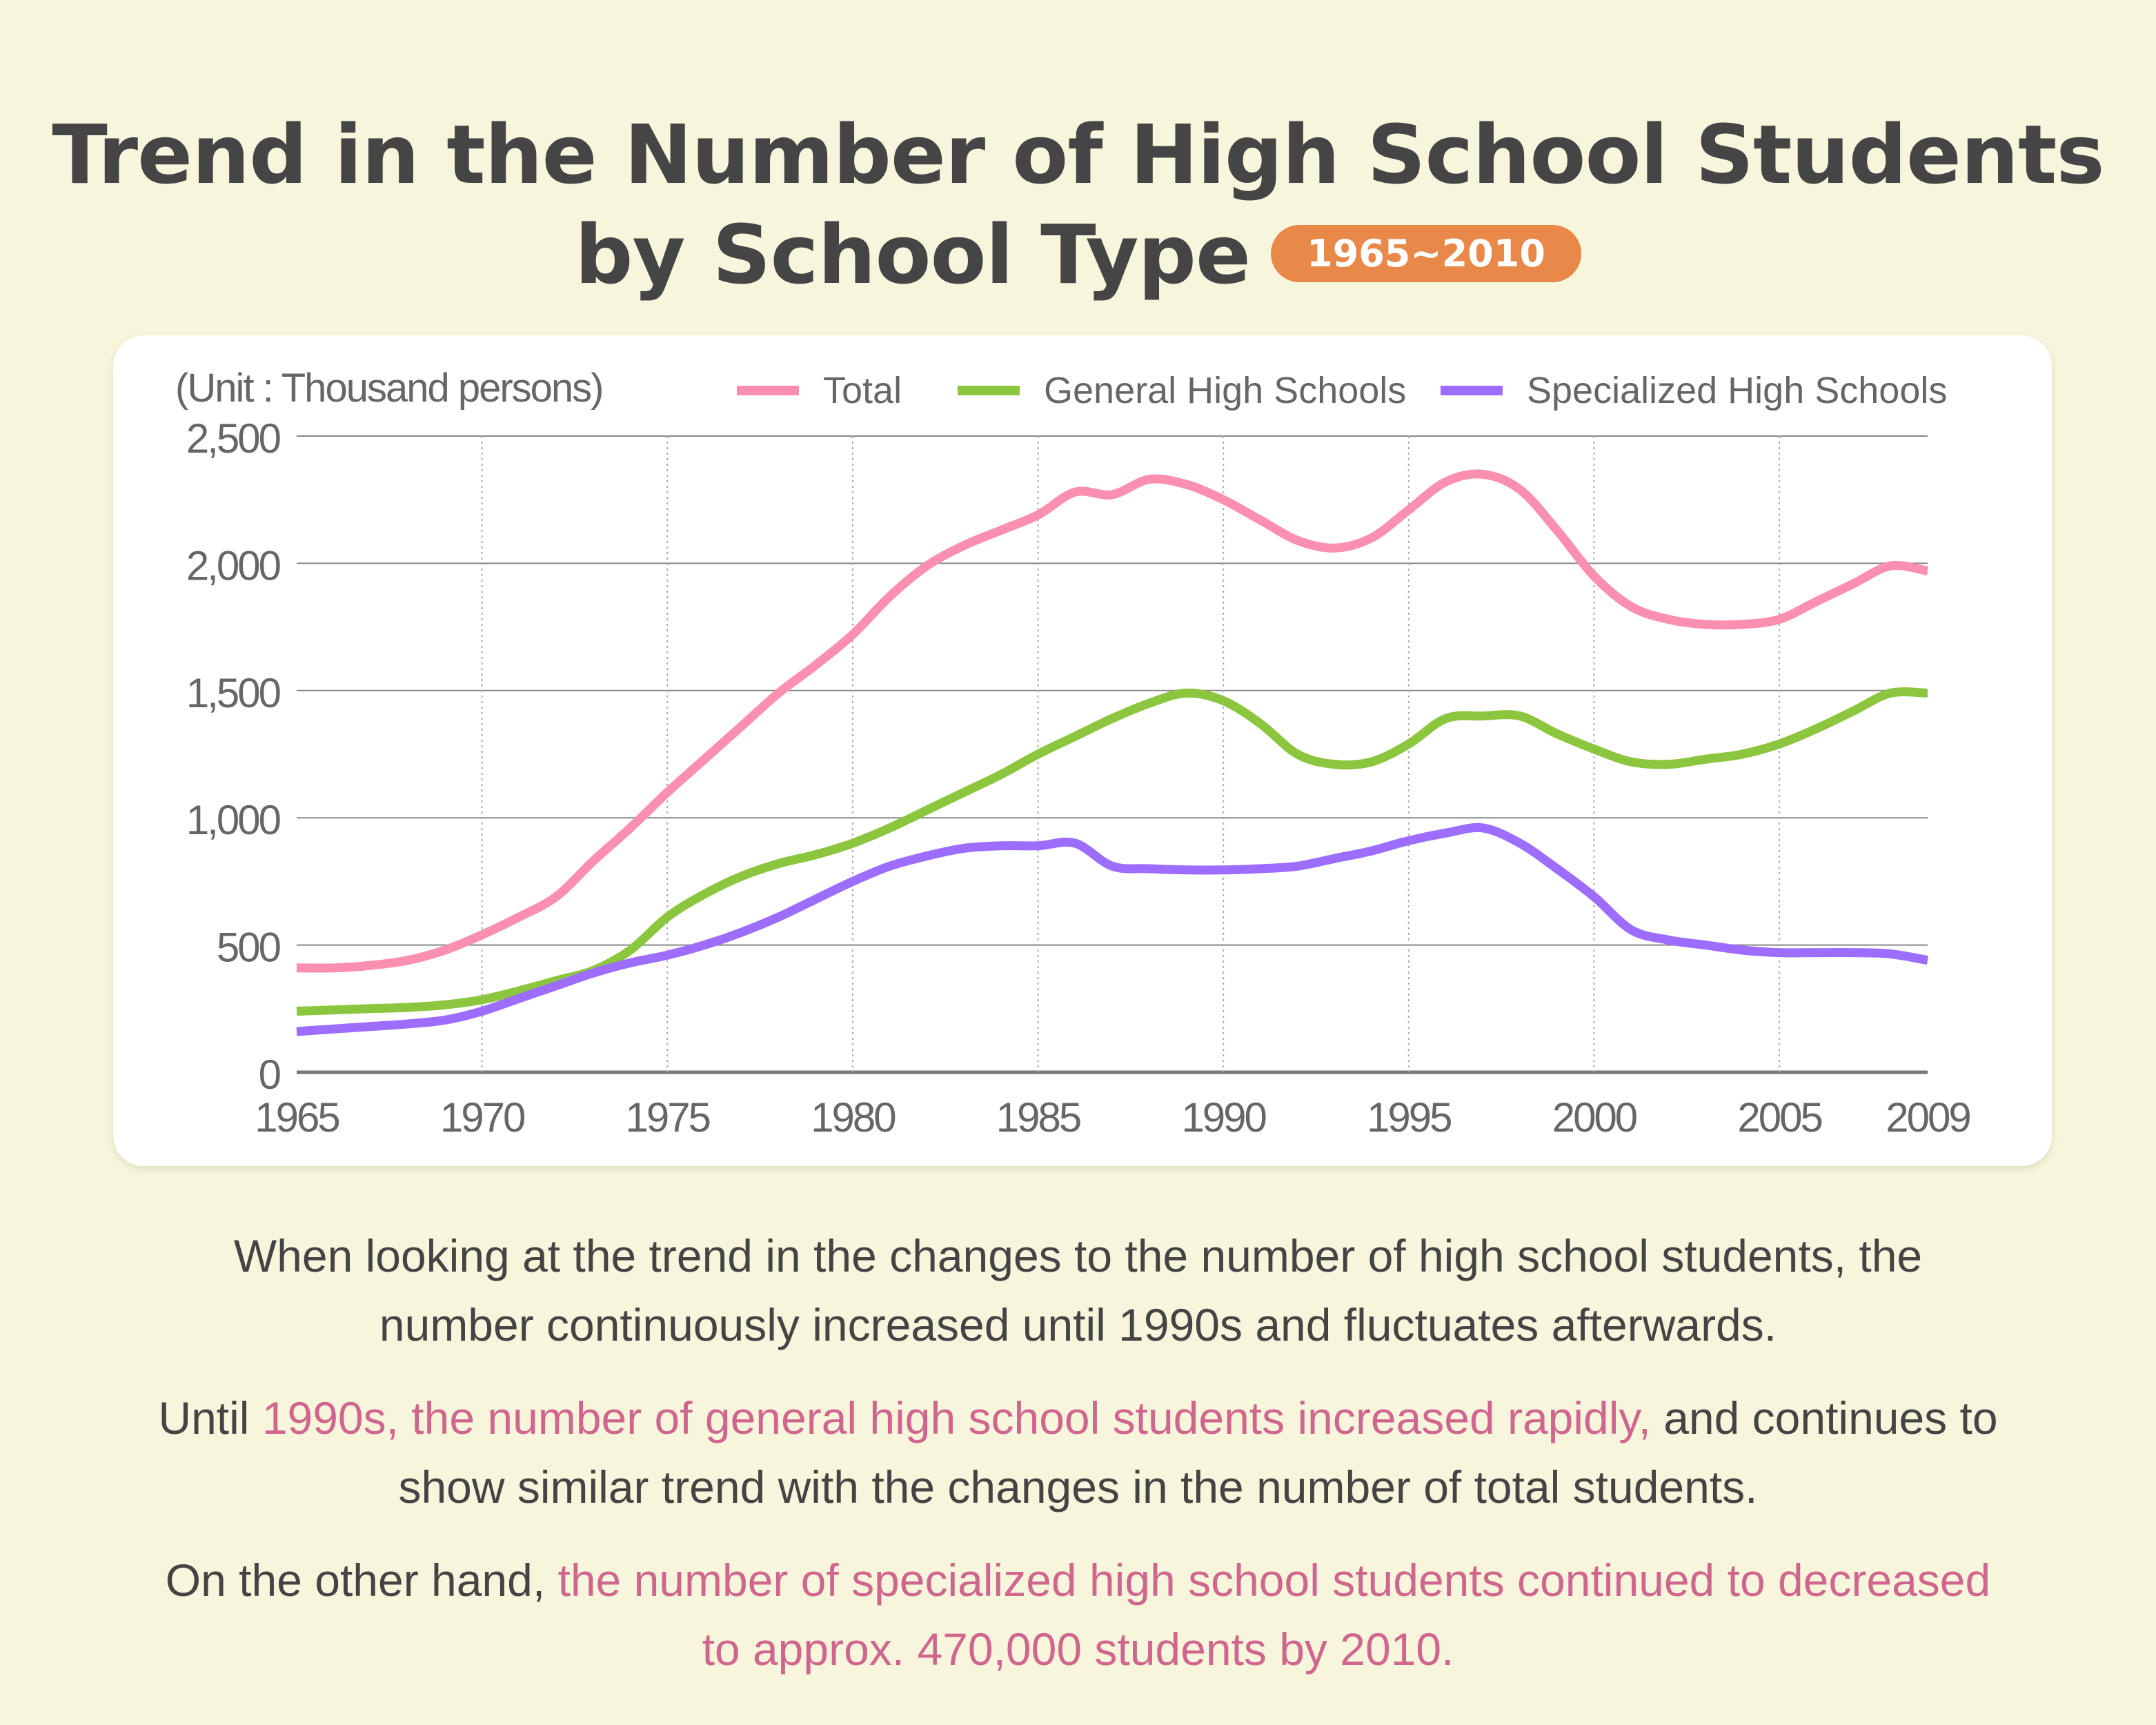  I want to click on legend-label-general: General High Schools, so click(1225, 390).